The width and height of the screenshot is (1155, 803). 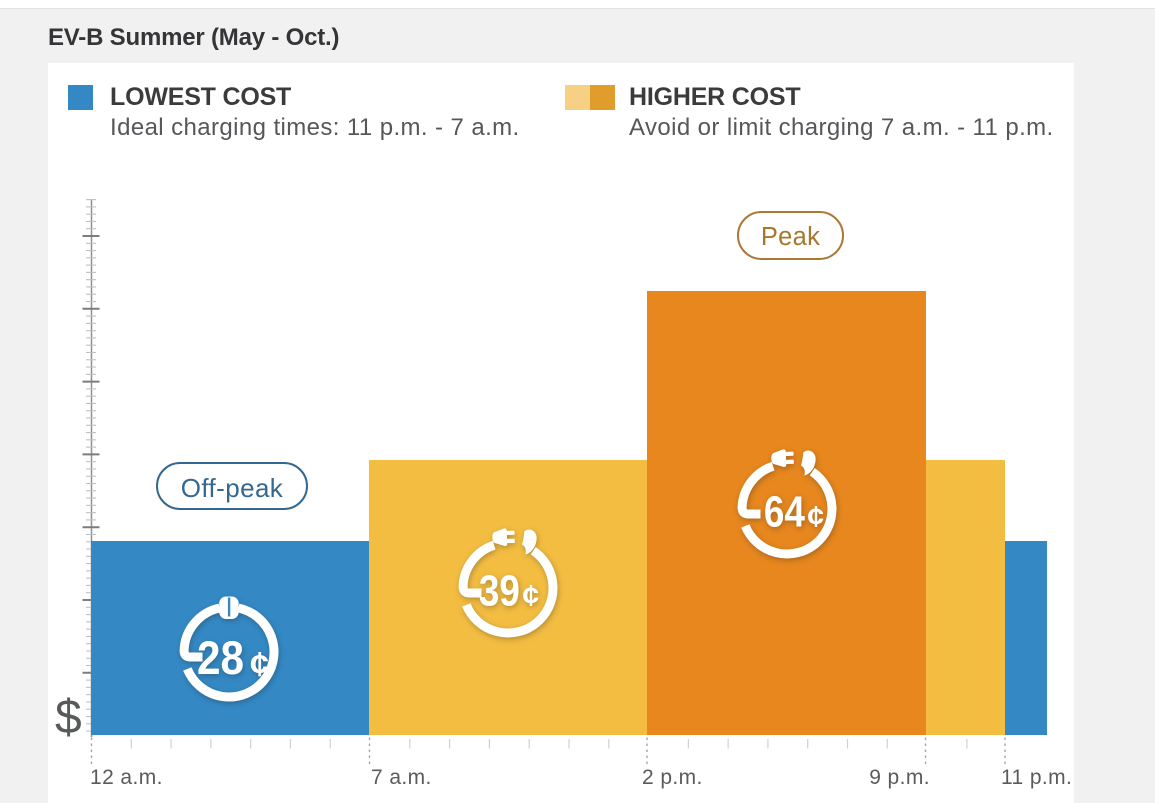 What do you see at coordinates (794, 512) in the screenshot?
I see `svg-text: 64¢` at bounding box center [794, 512].